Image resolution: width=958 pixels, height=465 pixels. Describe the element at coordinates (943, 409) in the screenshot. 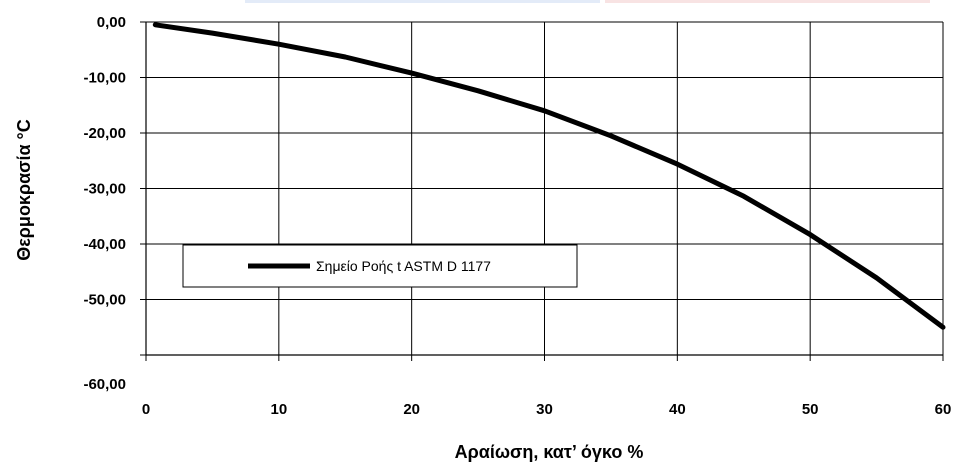

I see `x-tick-label: 60` at that location.